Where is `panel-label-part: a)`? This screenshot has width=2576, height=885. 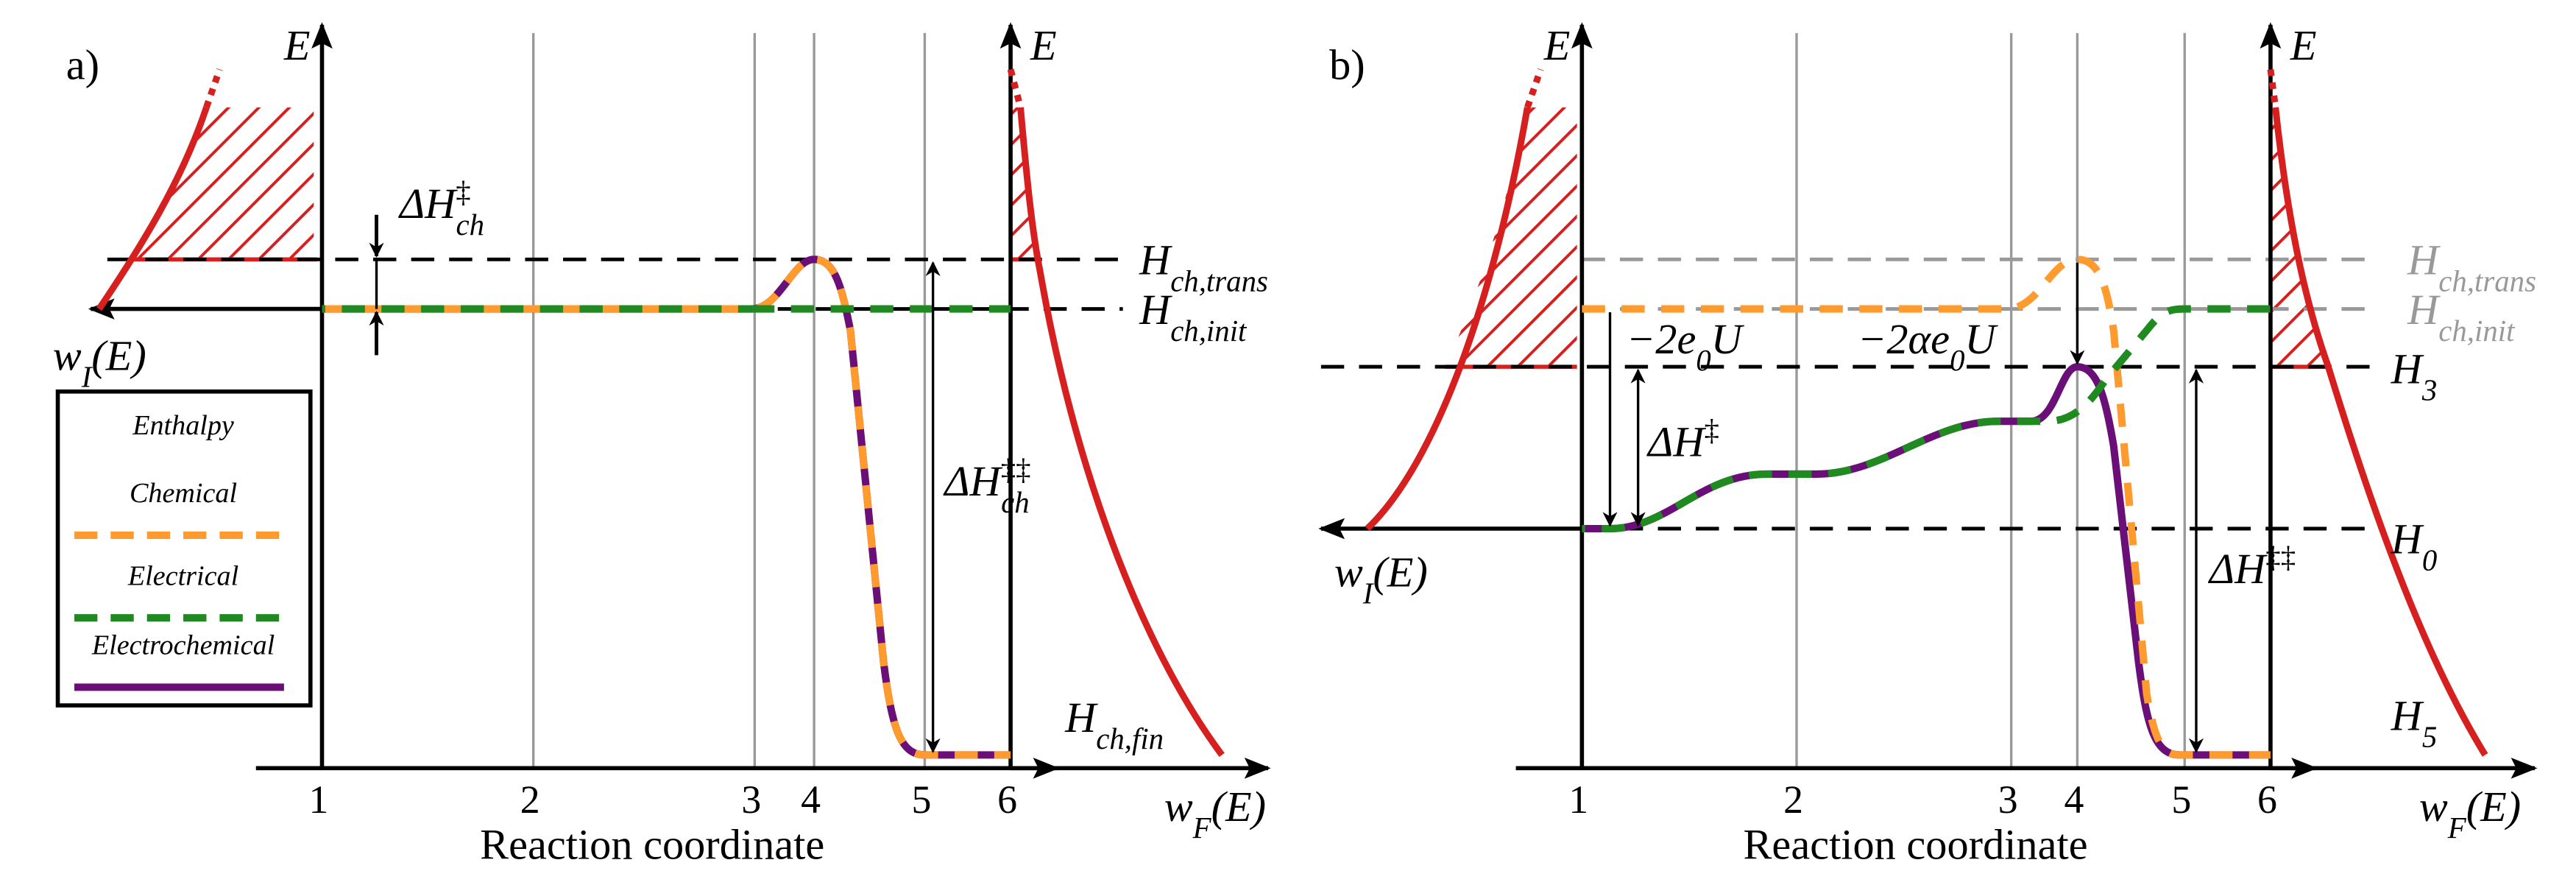
panel-label-part: a) is located at coordinates (82, 65).